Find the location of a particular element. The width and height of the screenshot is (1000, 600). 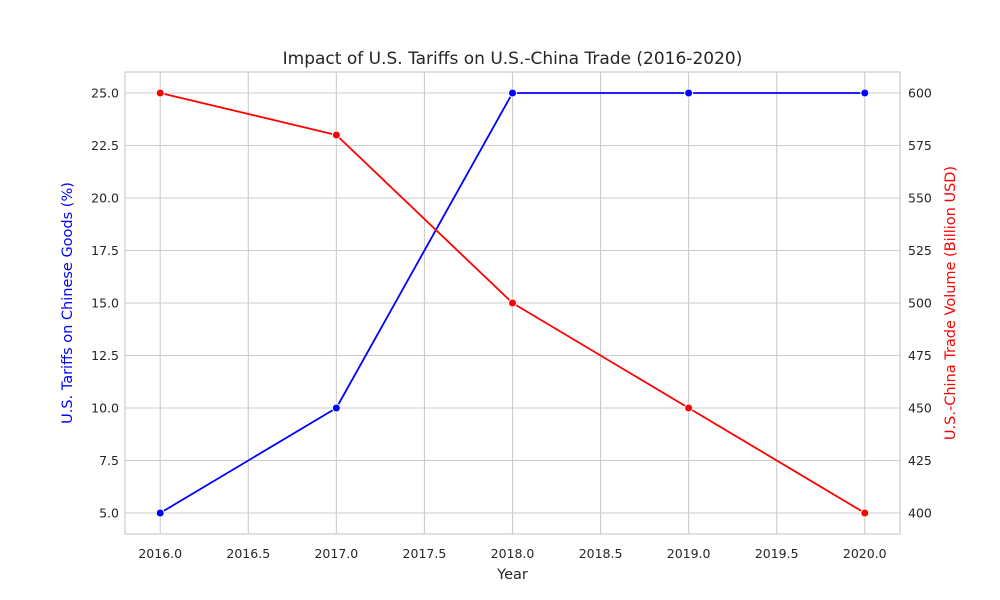

x-tick-label: 2017.0 is located at coordinates (336, 553).